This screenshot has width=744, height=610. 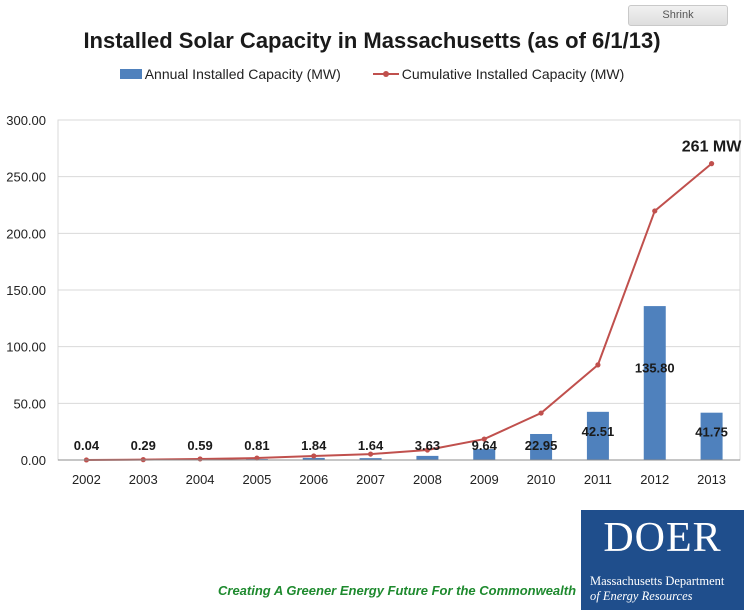 What do you see at coordinates (427, 479) in the screenshot?
I see `x-tick-label: 2008` at bounding box center [427, 479].